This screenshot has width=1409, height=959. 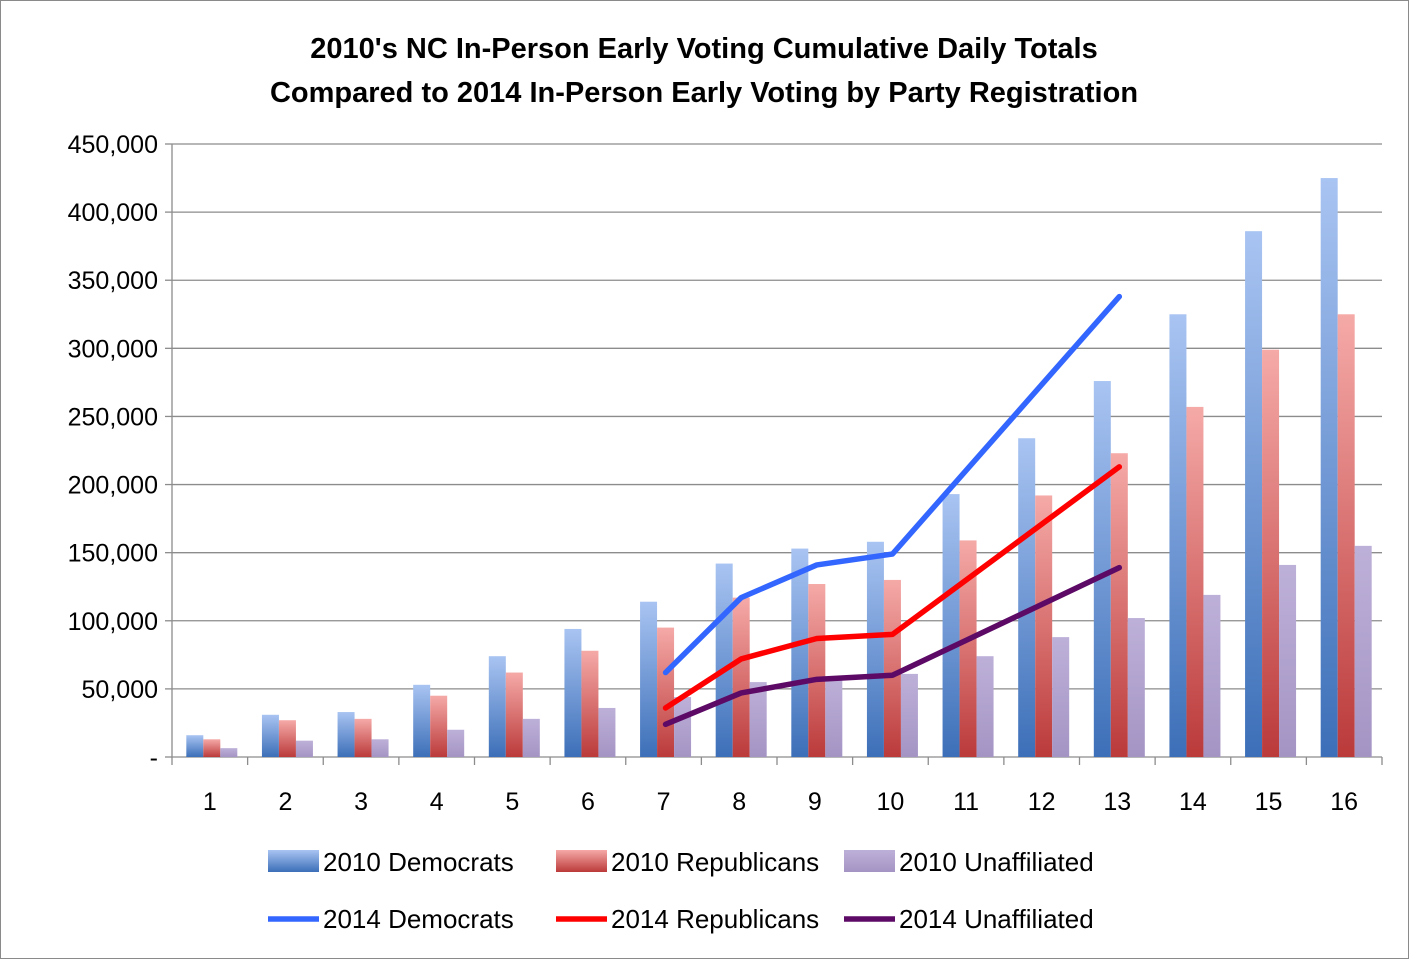 I want to click on y-tick-label: 350,000, so click(x=113, y=281).